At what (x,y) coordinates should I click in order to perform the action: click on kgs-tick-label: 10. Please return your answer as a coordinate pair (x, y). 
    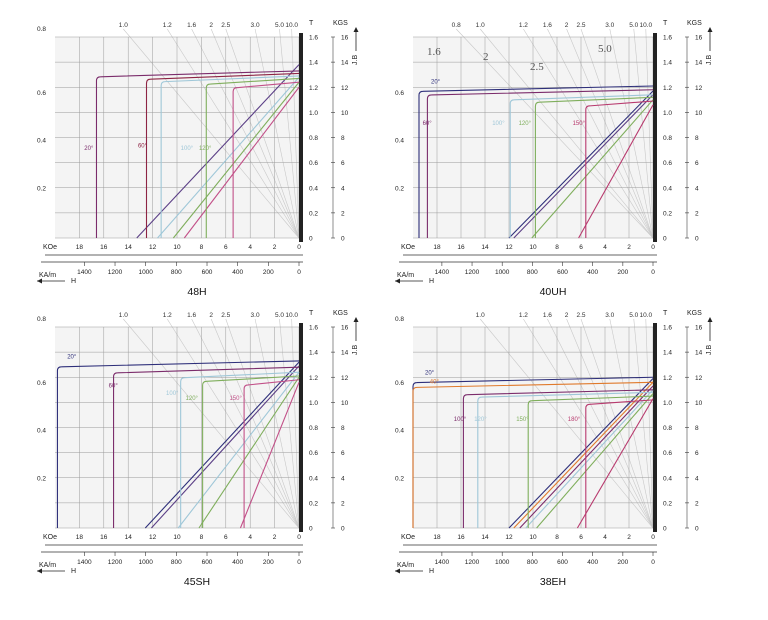
    Looking at the image, I should click on (699, 113).